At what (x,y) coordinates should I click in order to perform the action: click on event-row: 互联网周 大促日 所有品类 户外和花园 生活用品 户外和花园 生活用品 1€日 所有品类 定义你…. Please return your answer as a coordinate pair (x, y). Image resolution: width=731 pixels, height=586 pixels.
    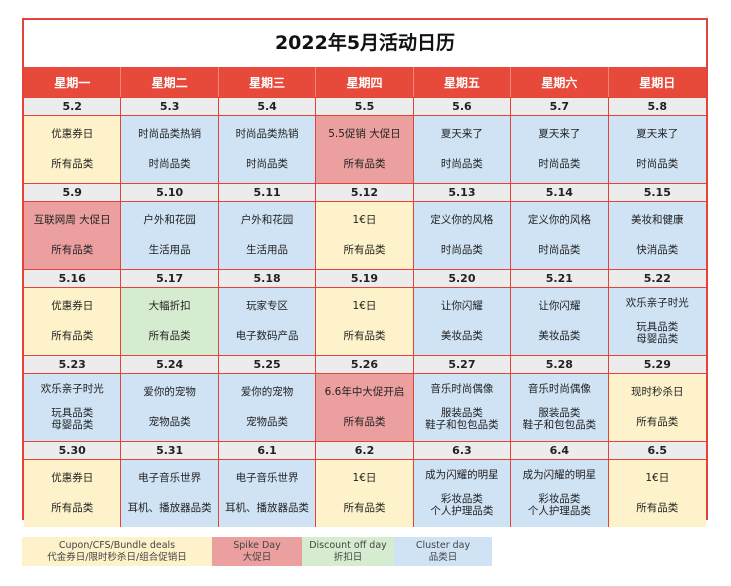
    Looking at the image, I should click on (365, 235).